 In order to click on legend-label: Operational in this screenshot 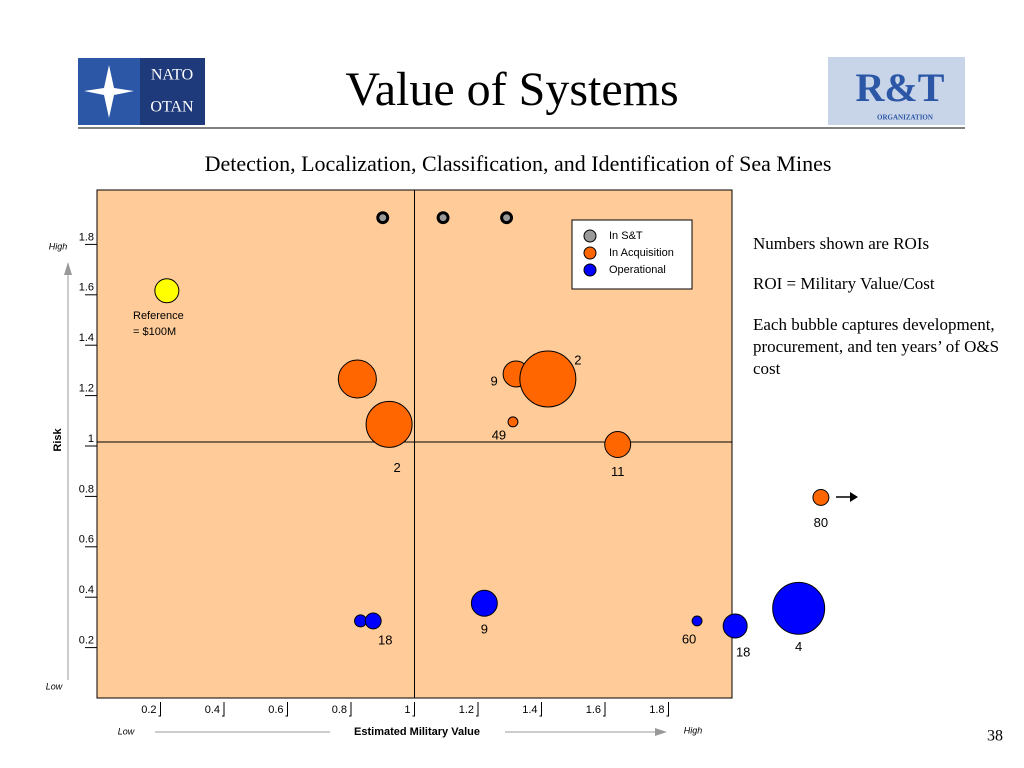, I will do `click(637, 270)`.